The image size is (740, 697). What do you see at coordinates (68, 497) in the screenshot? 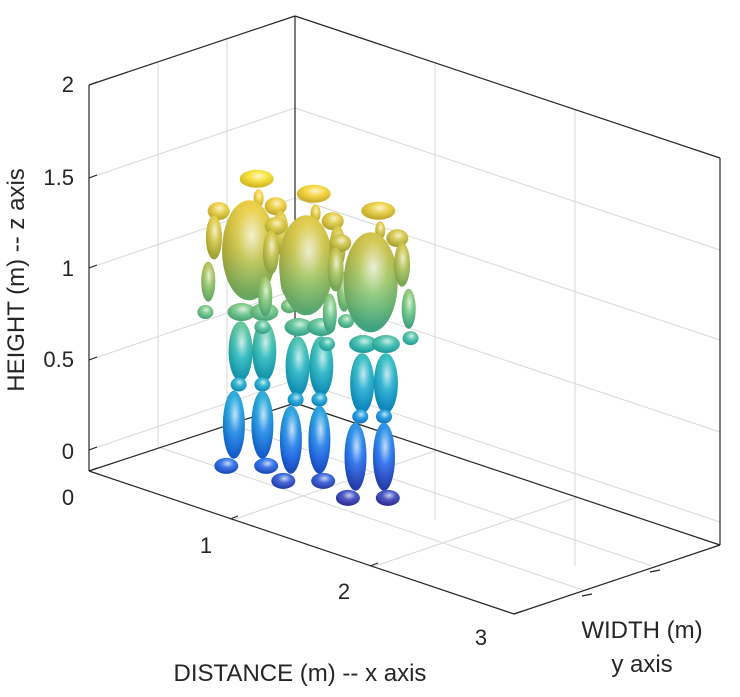
I see `x-tick-label: 0` at bounding box center [68, 497].